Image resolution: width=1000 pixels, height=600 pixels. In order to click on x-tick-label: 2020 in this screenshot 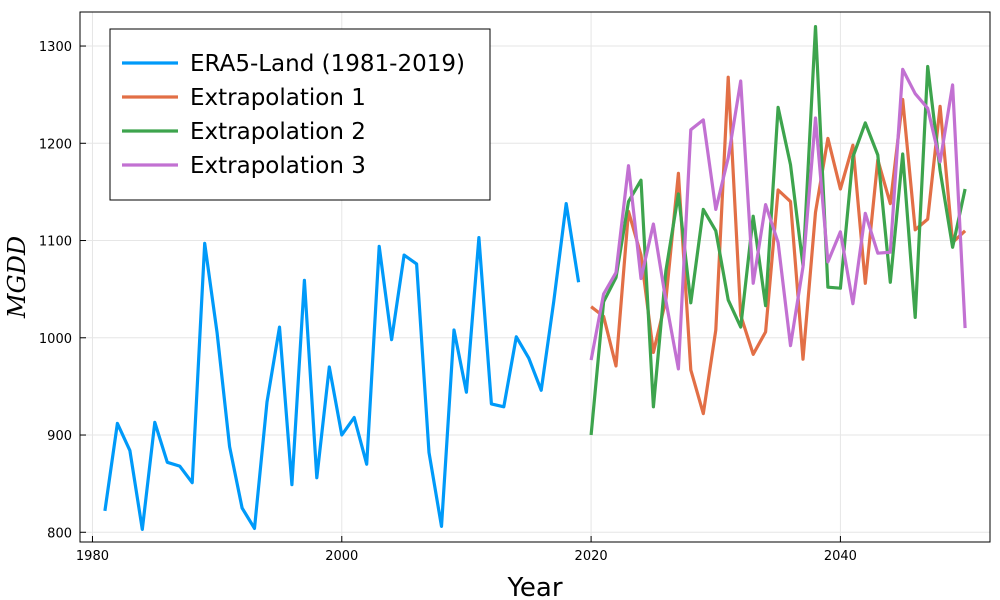, I will do `click(591, 556)`.